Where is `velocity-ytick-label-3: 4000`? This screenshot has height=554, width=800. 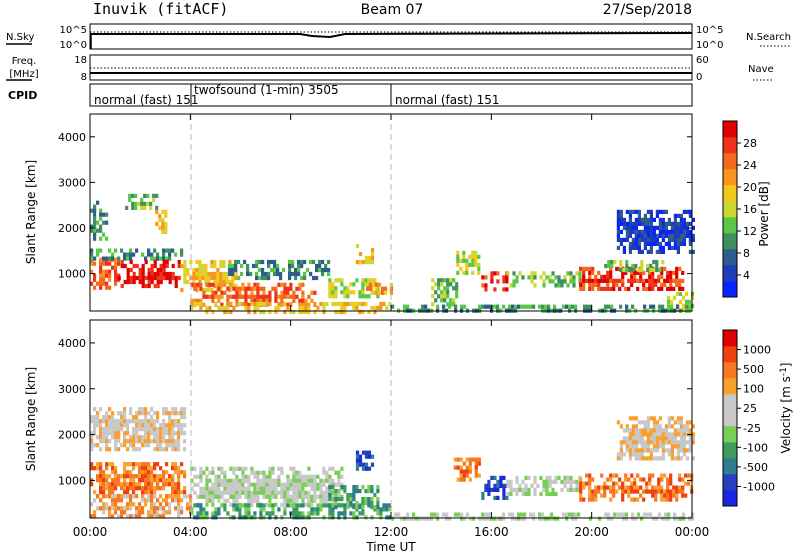
velocity-ytick-label-3: 4000 is located at coordinates (72, 343).